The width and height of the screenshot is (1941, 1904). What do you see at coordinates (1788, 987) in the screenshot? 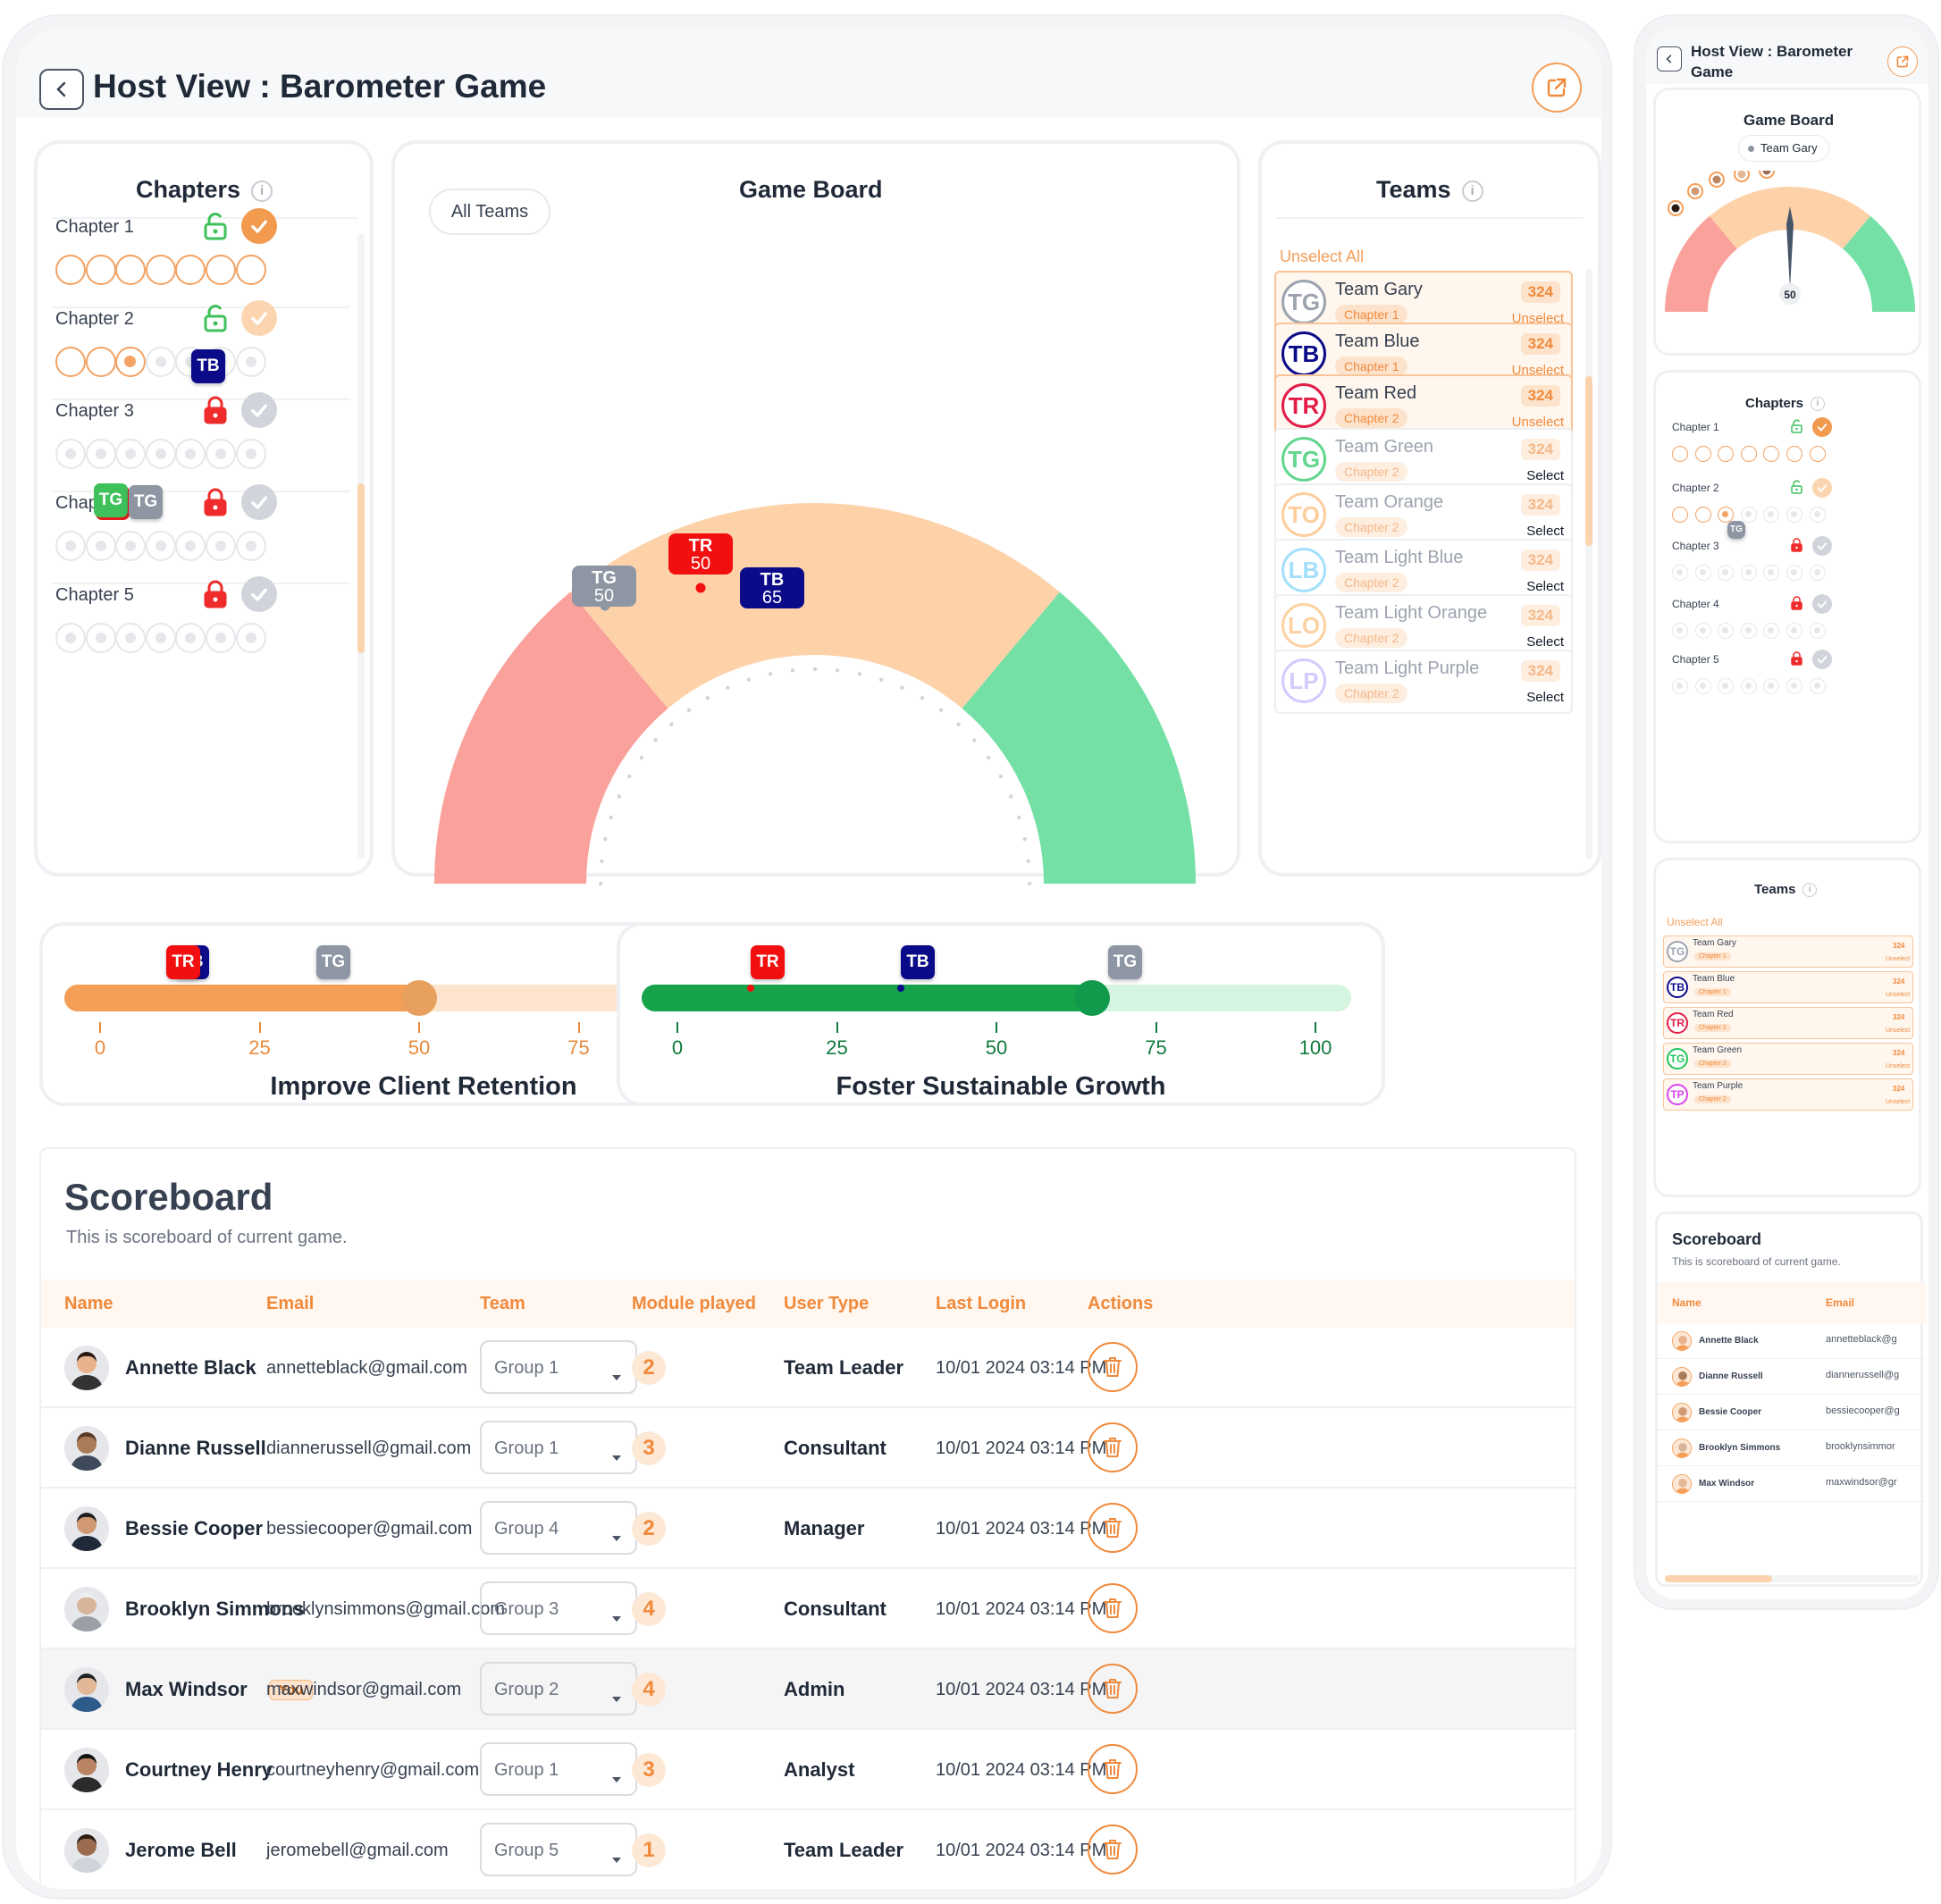
I see `mobile-team-row: TB Team Blue Chapter 1 324 Unselect` at bounding box center [1788, 987].